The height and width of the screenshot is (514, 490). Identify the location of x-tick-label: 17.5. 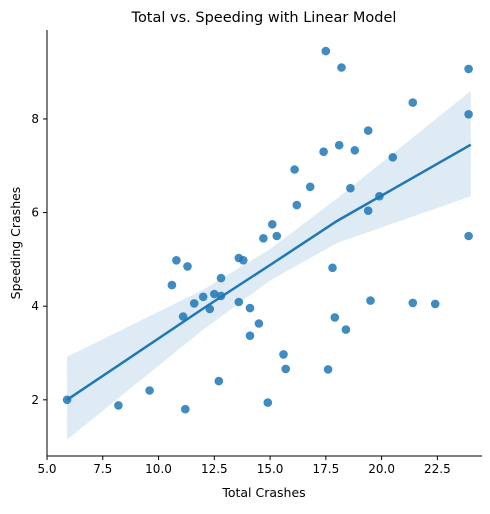
(325, 469).